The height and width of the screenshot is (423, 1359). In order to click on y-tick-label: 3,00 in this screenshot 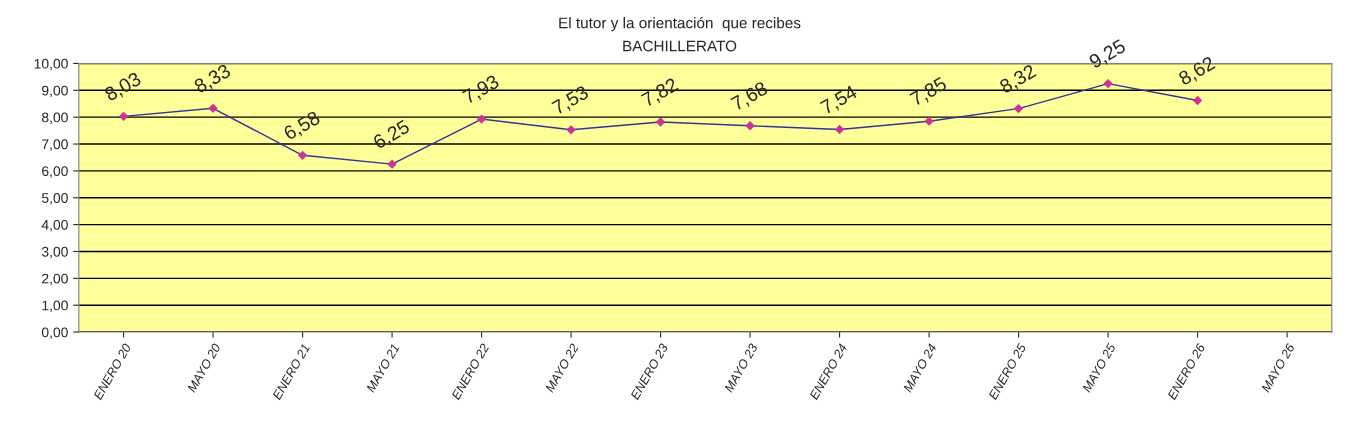, I will do `click(54, 252)`.